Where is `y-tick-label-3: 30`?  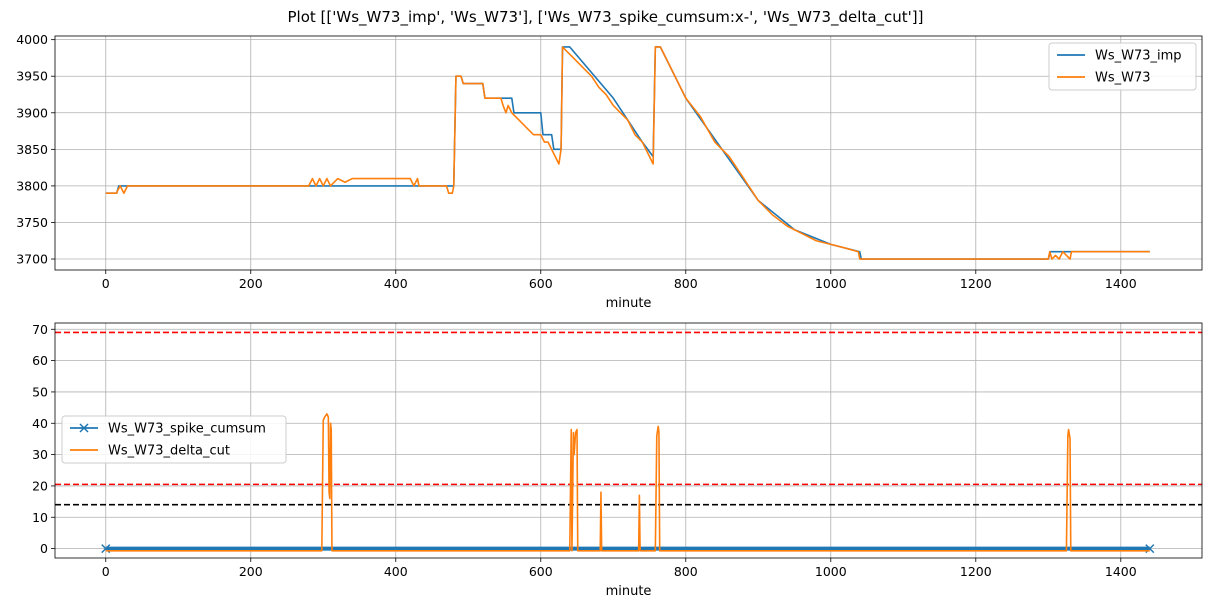
y-tick-label-3: 30 is located at coordinates (40, 454).